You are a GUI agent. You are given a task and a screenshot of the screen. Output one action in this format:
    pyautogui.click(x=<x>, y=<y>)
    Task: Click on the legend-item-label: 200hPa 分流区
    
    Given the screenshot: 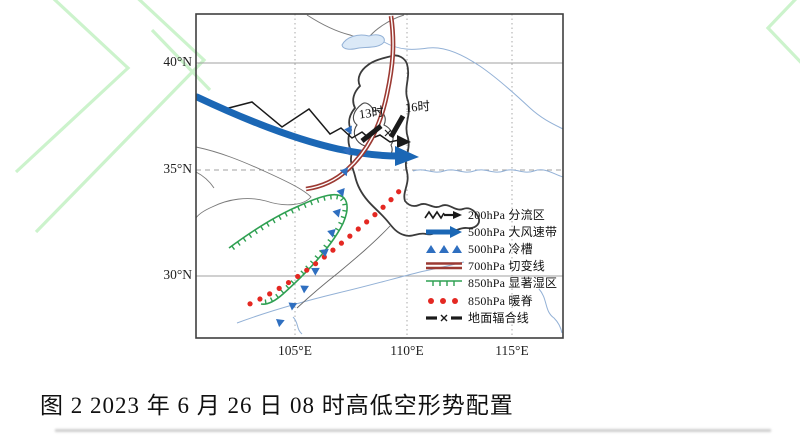 What is the action you would take?
    pyautogui.click(x=507, y=215)
    